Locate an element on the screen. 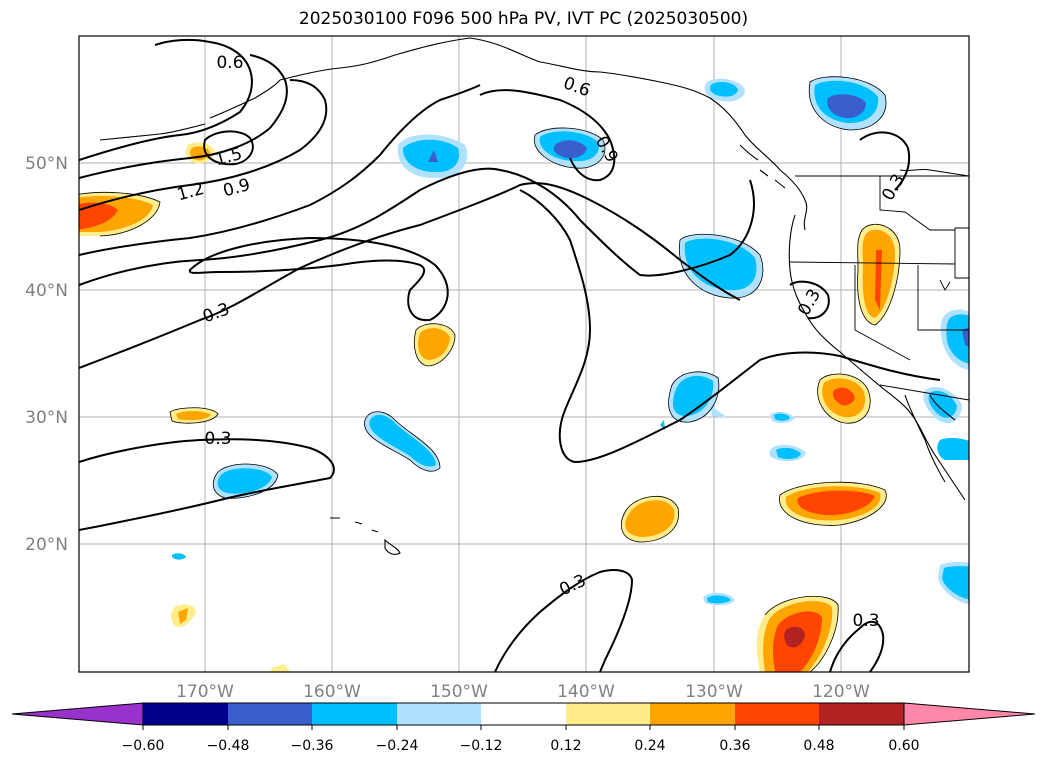 Image resolution: width=1047 pixels, height=765 pixels. contour-0.3-south is located at coordinates (564, 620).